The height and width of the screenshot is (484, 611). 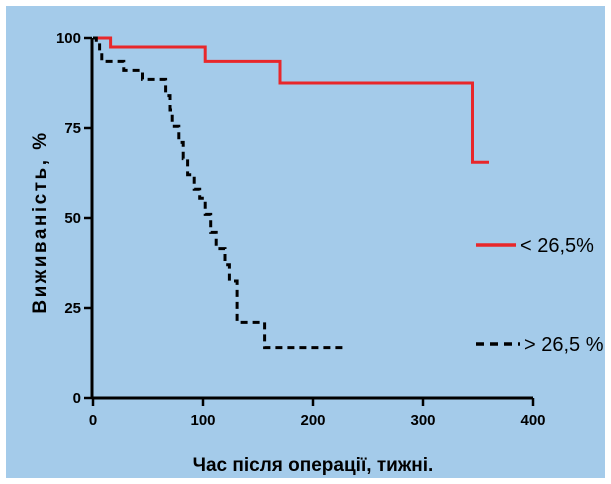 I want to click on x-tick-label-0: 0, so click(x=93, y=420).